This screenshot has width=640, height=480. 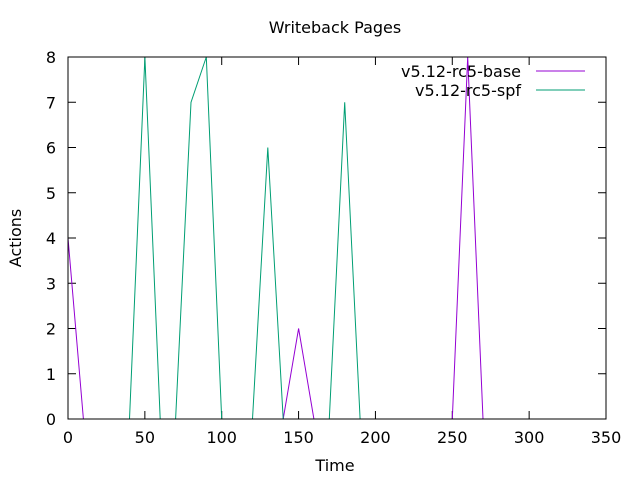 What do you see at coordinates (334, 465) in the screenshot?
I see `x-axis-label: Time` at bounding box center [334, 465].